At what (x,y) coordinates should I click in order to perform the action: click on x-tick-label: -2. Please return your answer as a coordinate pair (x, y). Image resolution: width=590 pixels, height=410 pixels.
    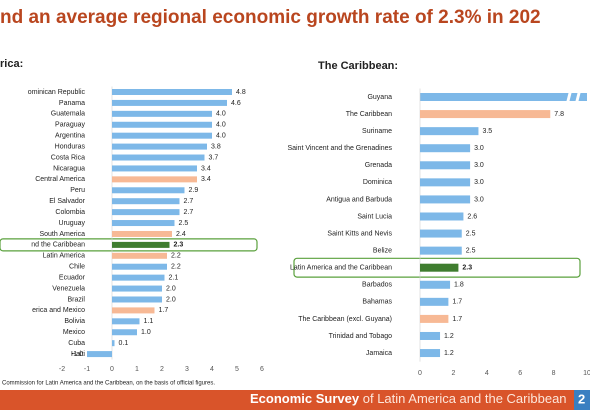
    Looking at the image, I should click on (62, 369).